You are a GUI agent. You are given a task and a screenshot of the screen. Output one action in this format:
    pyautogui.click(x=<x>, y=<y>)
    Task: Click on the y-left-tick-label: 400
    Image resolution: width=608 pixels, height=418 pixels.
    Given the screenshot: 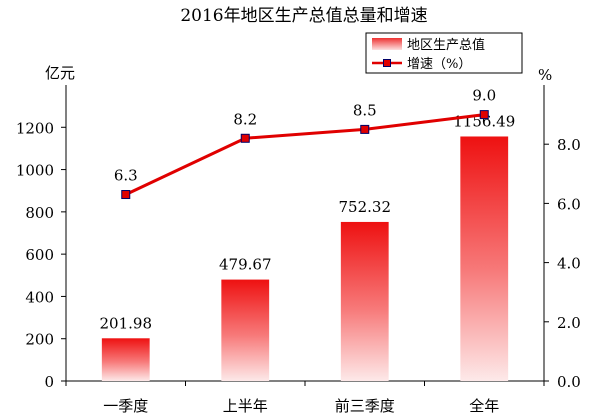 What is the action you would take?
    pyautogui.click(x=39, y=297)
    